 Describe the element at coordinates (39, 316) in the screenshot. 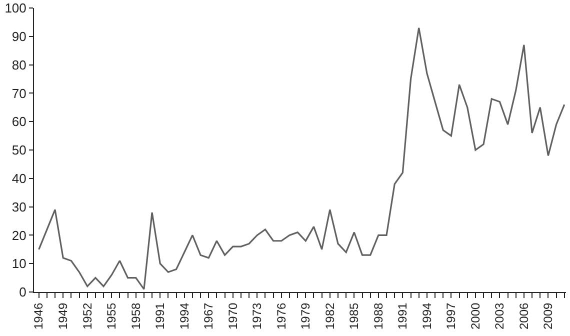

I see `x-tick-label: 1946` at that location.